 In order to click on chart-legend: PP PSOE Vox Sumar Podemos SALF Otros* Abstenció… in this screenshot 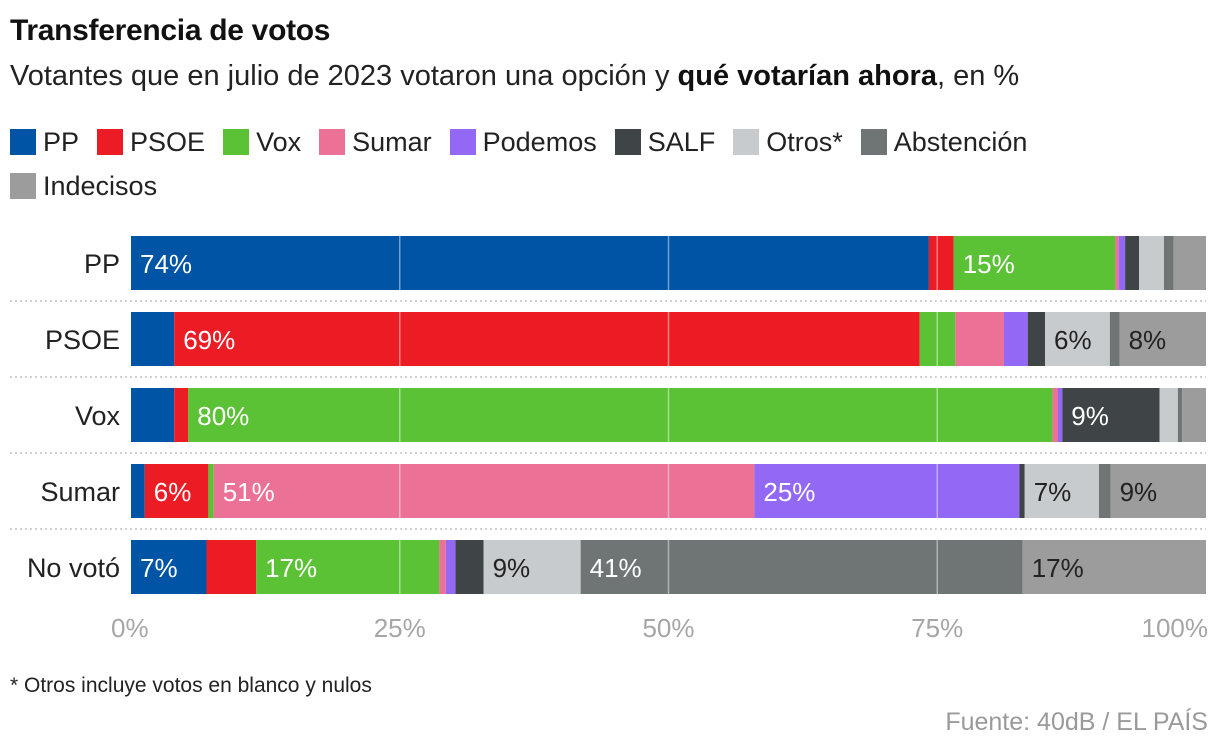, I will do `click(585, 164)`.